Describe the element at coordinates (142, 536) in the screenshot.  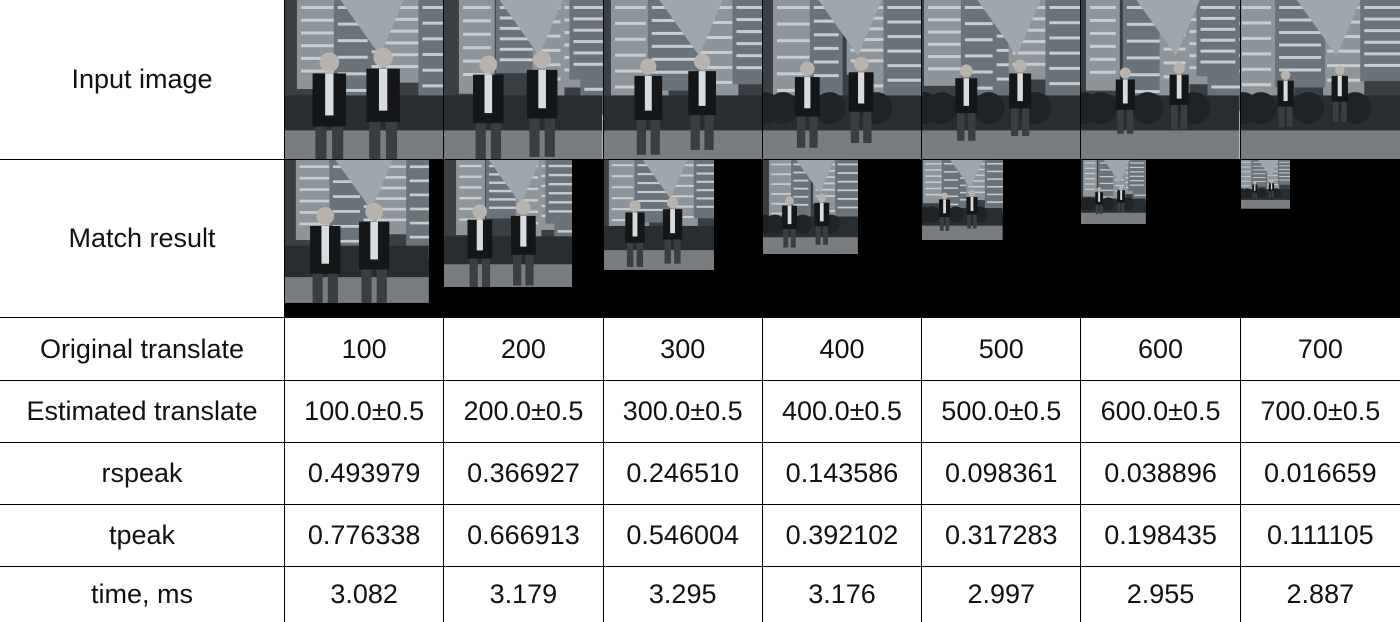
I see `row-label-tpeak: tpeak` at that location.